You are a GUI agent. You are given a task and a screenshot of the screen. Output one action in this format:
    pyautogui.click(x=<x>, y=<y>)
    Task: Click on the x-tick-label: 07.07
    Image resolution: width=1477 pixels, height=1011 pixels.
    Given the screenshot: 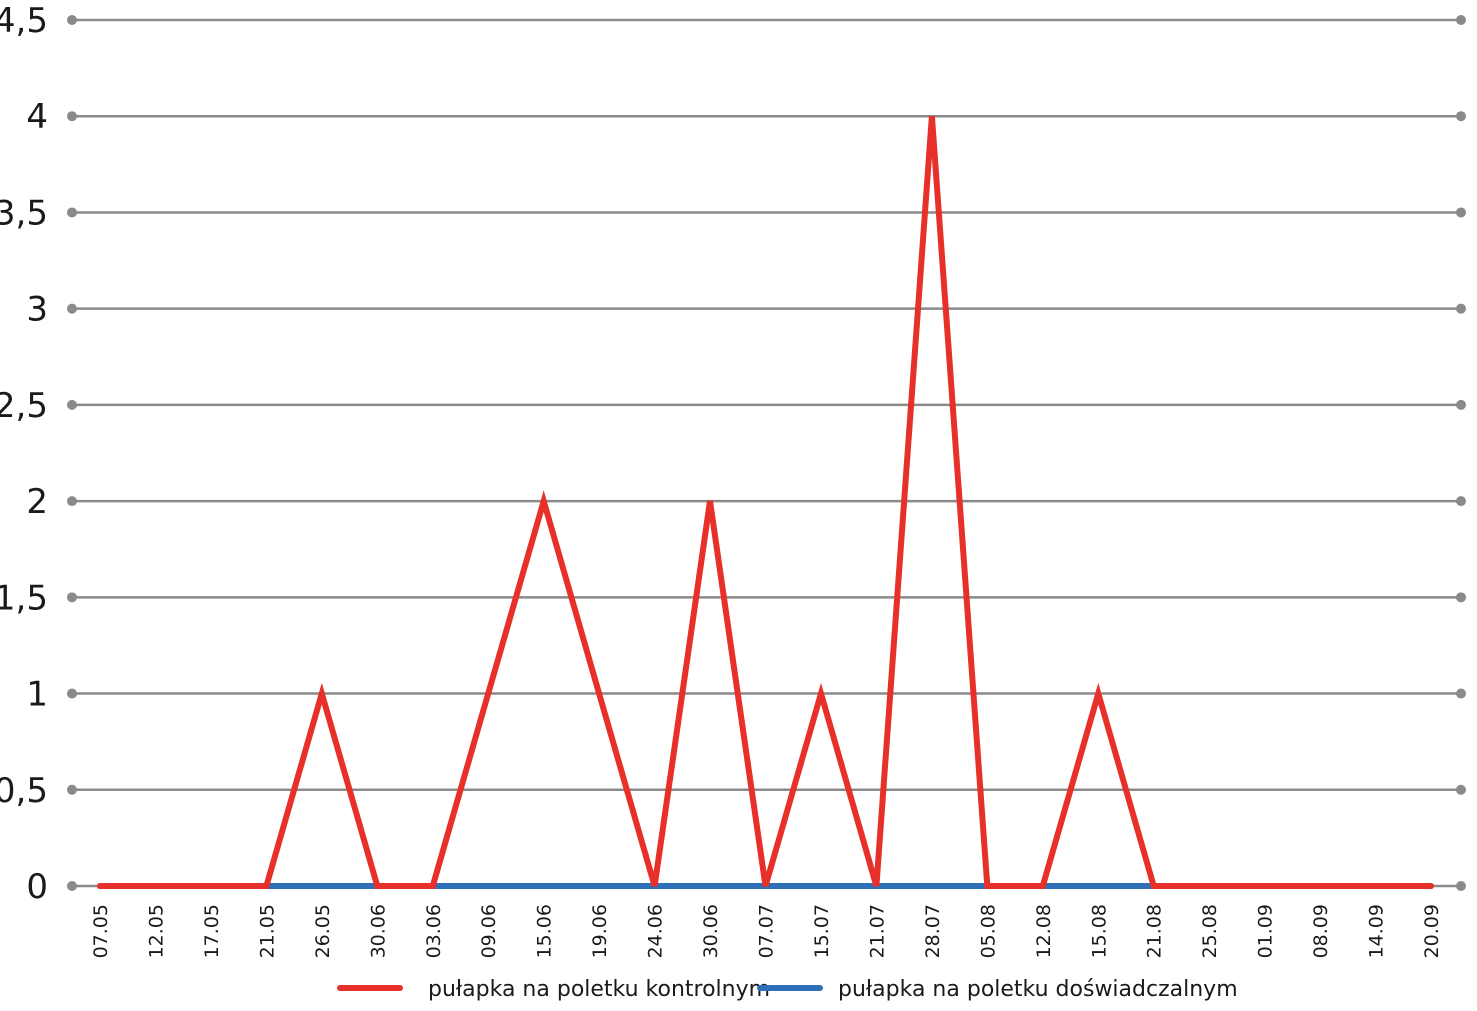 What is the action you would take?
    pyautogui.click(x=767, y=931)
    